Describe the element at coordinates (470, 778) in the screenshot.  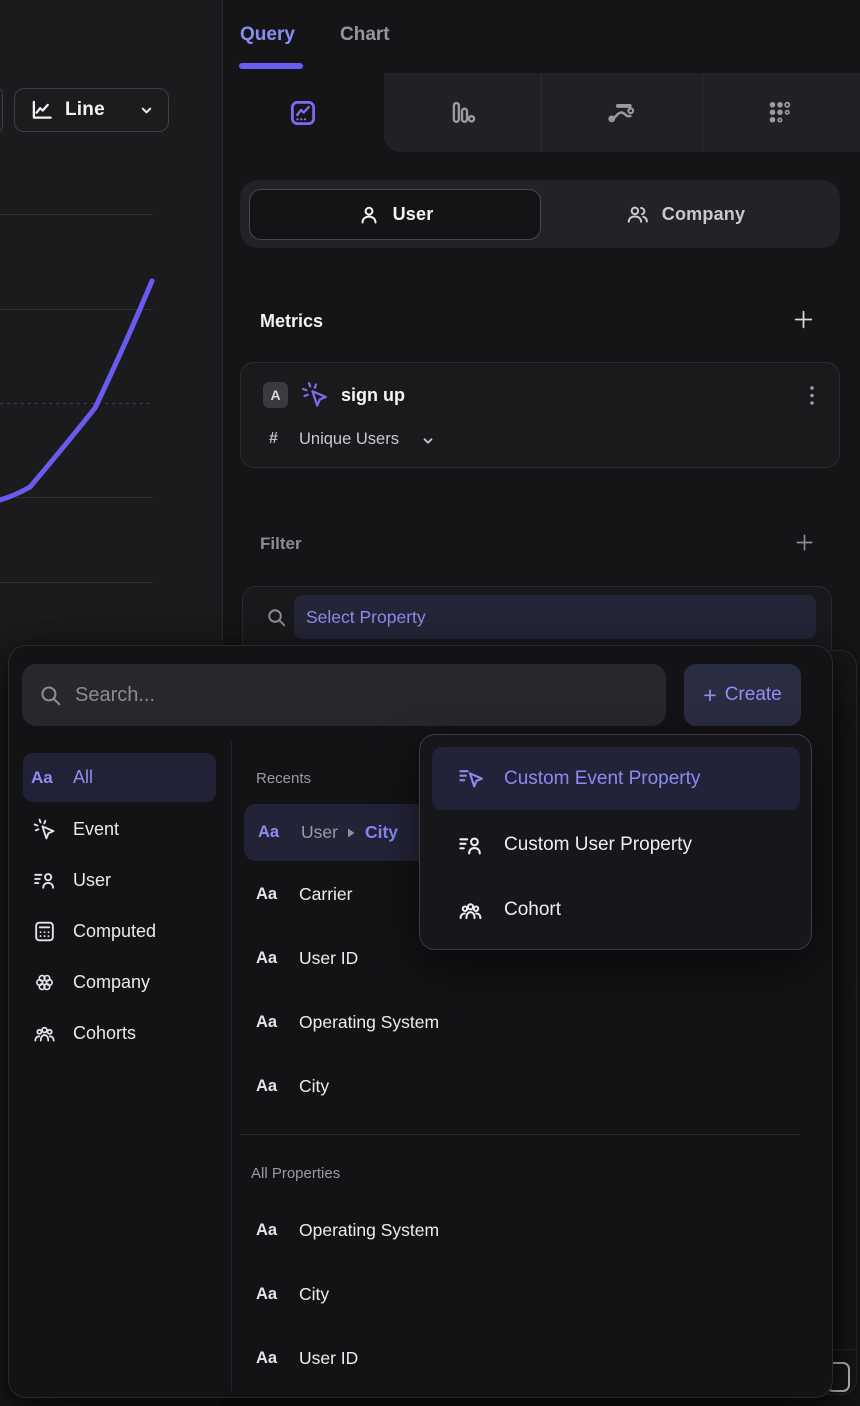
I see `custom-event-property-icon` at that location.